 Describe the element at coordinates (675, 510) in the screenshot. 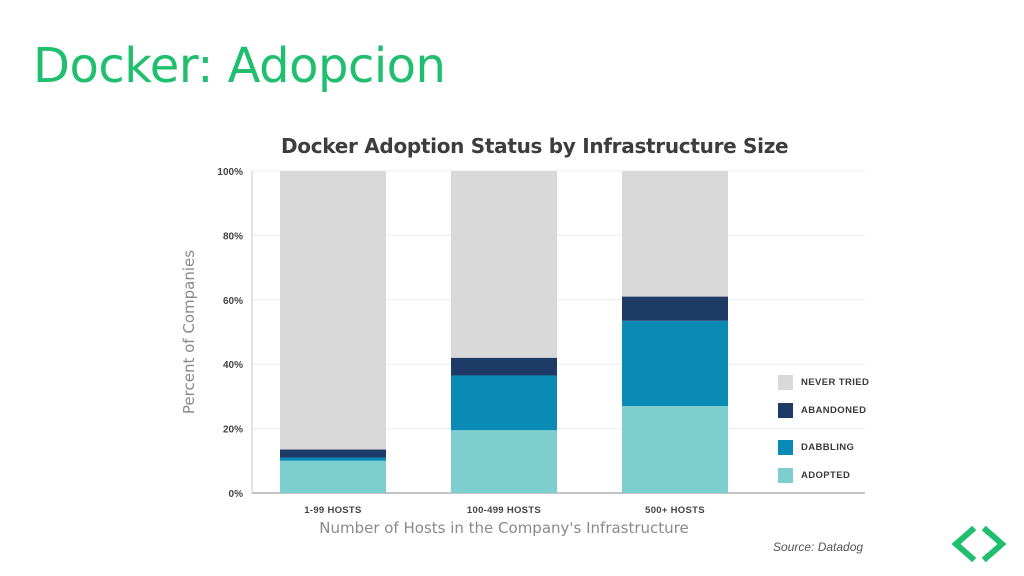

I see `x-tick-label: 500+ HOSTS` at that location.